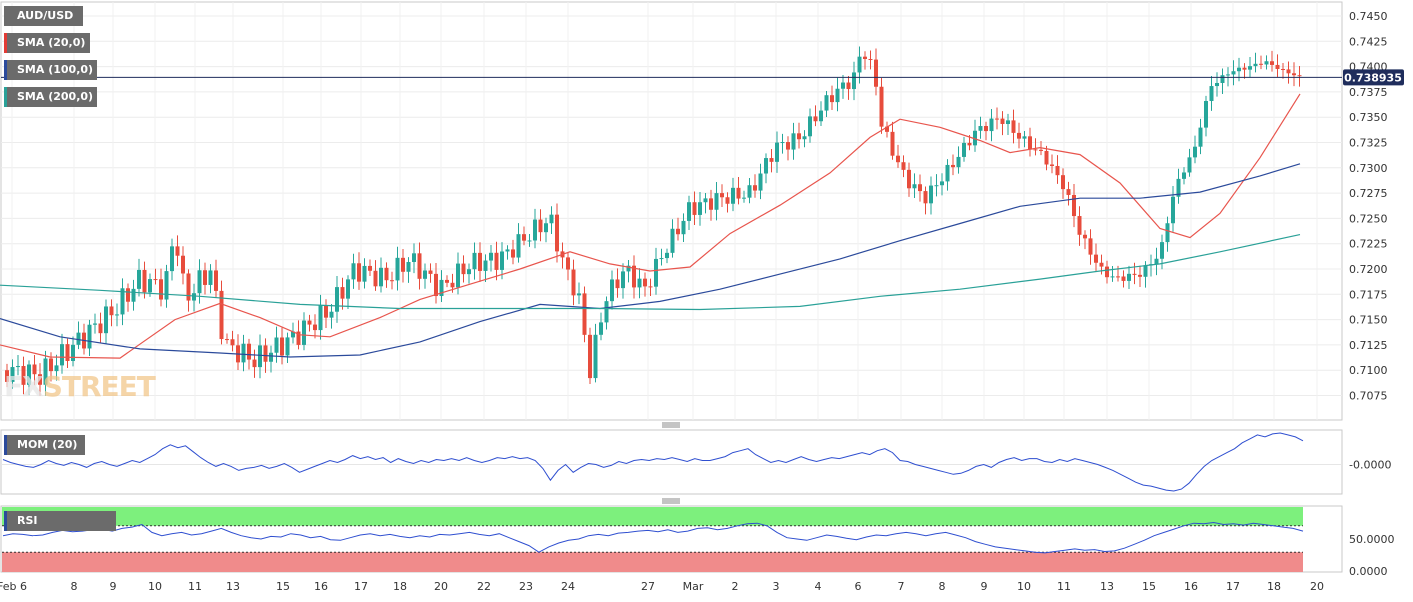 This screenshot has width=1413, height=602. I want to click on x-tick-label: 11, so click(195, 586).